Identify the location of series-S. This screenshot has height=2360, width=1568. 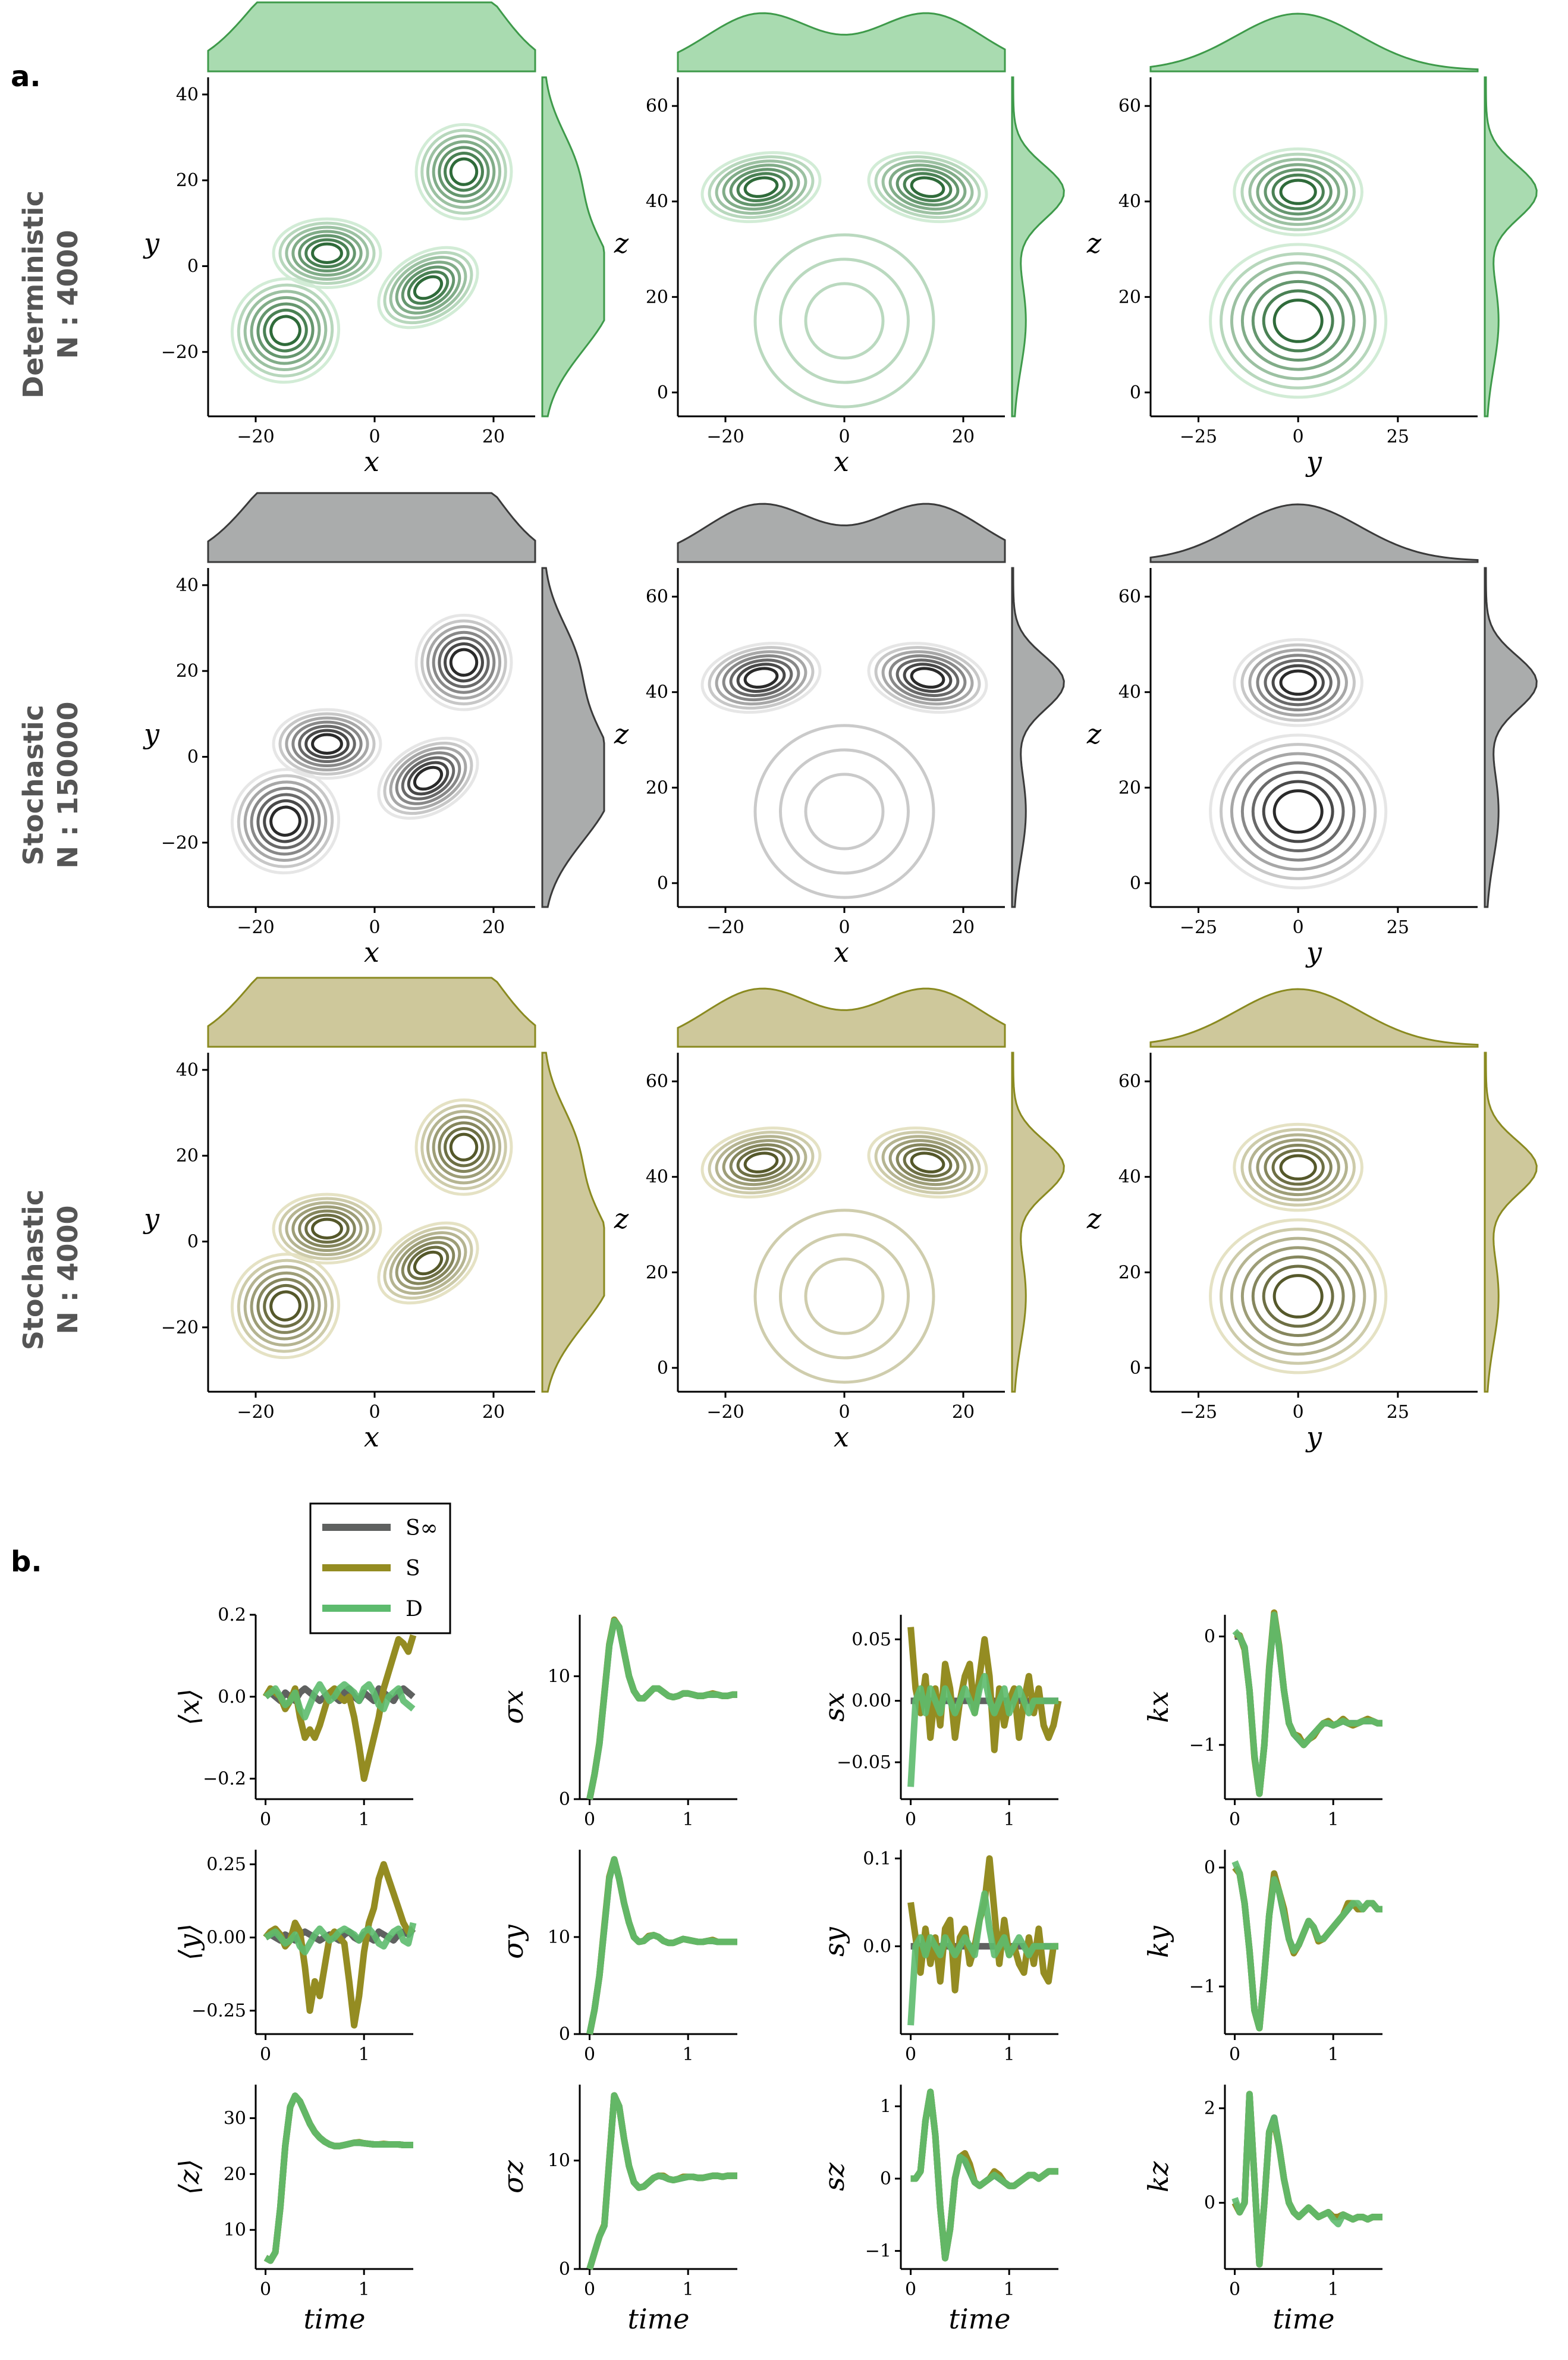
(984, 1690).